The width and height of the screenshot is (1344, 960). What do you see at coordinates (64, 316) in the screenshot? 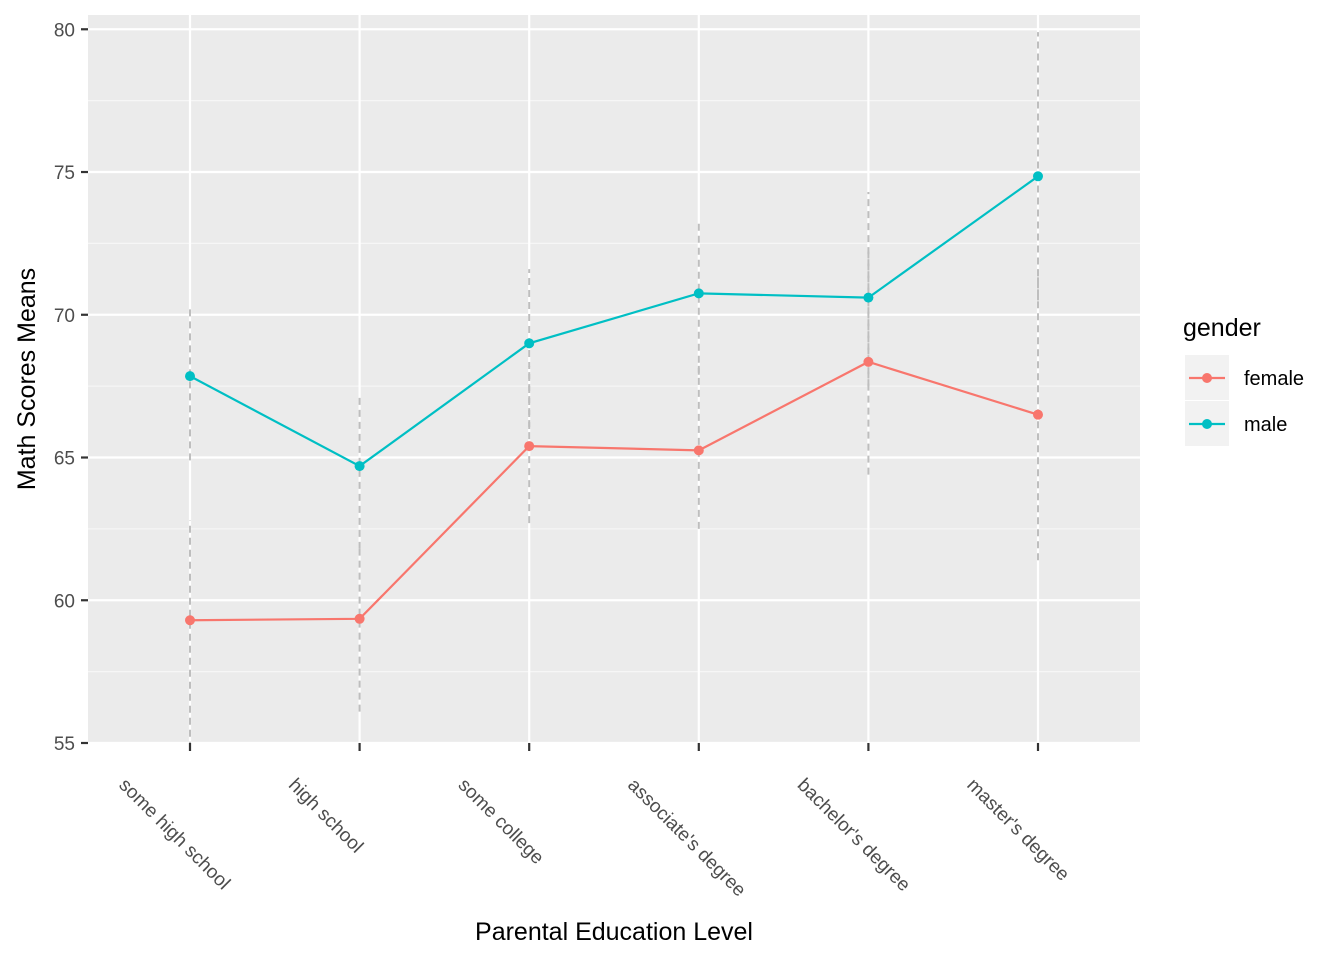
I see `y-tick-label: 70` at bounding box center [64, 316].